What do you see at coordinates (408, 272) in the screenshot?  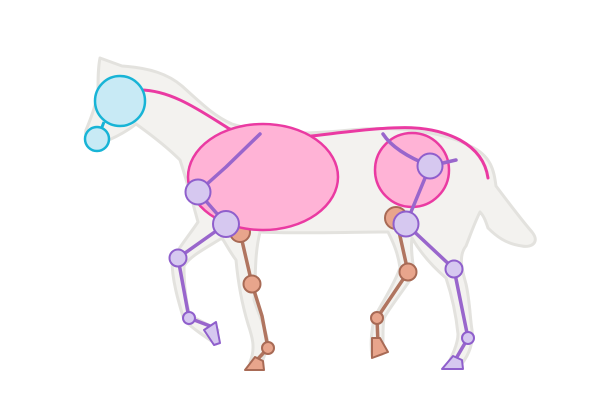 I see `far-hock-joint` at bounding box center [408, 272].